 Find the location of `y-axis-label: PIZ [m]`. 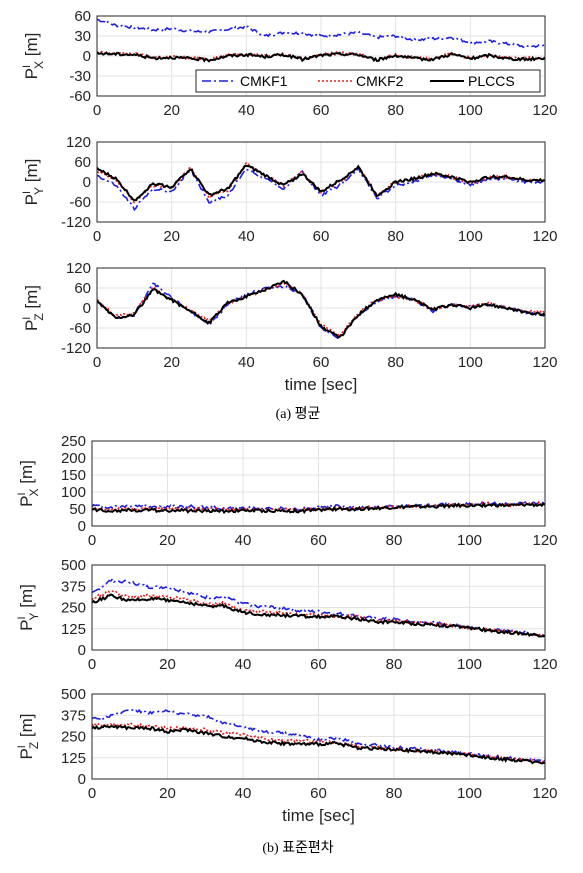

y-axis-label: PIZ [m] is located at coordinates (33, 308).